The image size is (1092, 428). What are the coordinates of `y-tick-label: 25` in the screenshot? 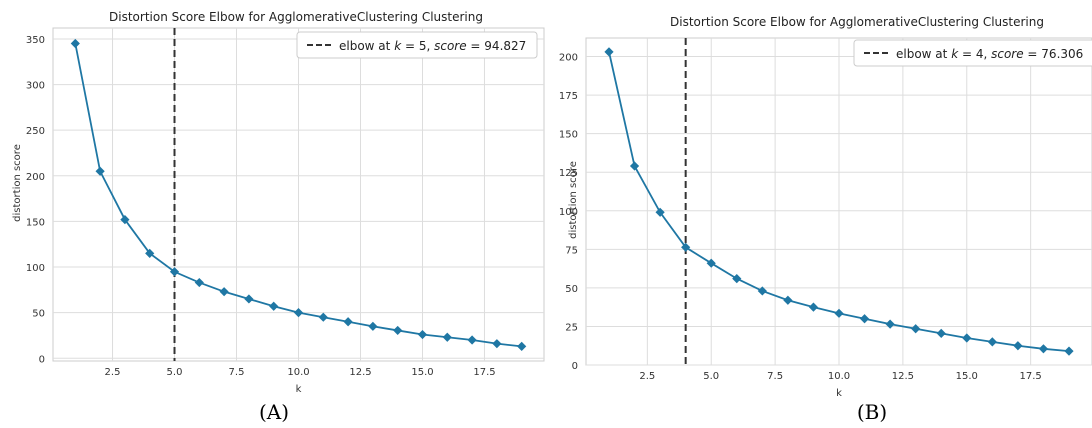 It's located at (571, 327).